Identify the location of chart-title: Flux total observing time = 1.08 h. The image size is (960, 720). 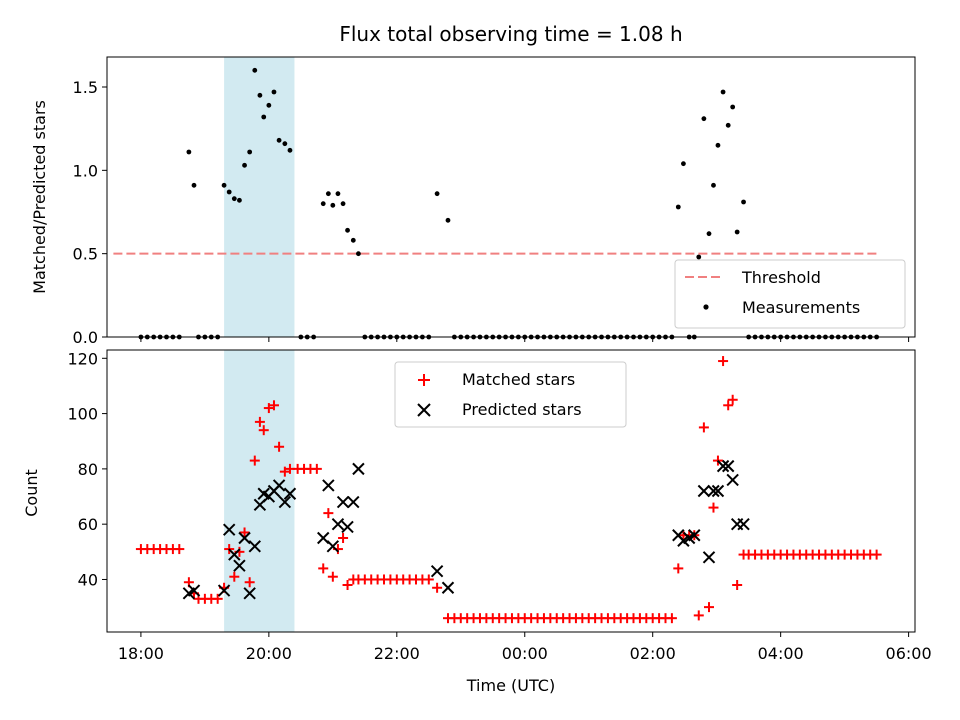
(510, 34).